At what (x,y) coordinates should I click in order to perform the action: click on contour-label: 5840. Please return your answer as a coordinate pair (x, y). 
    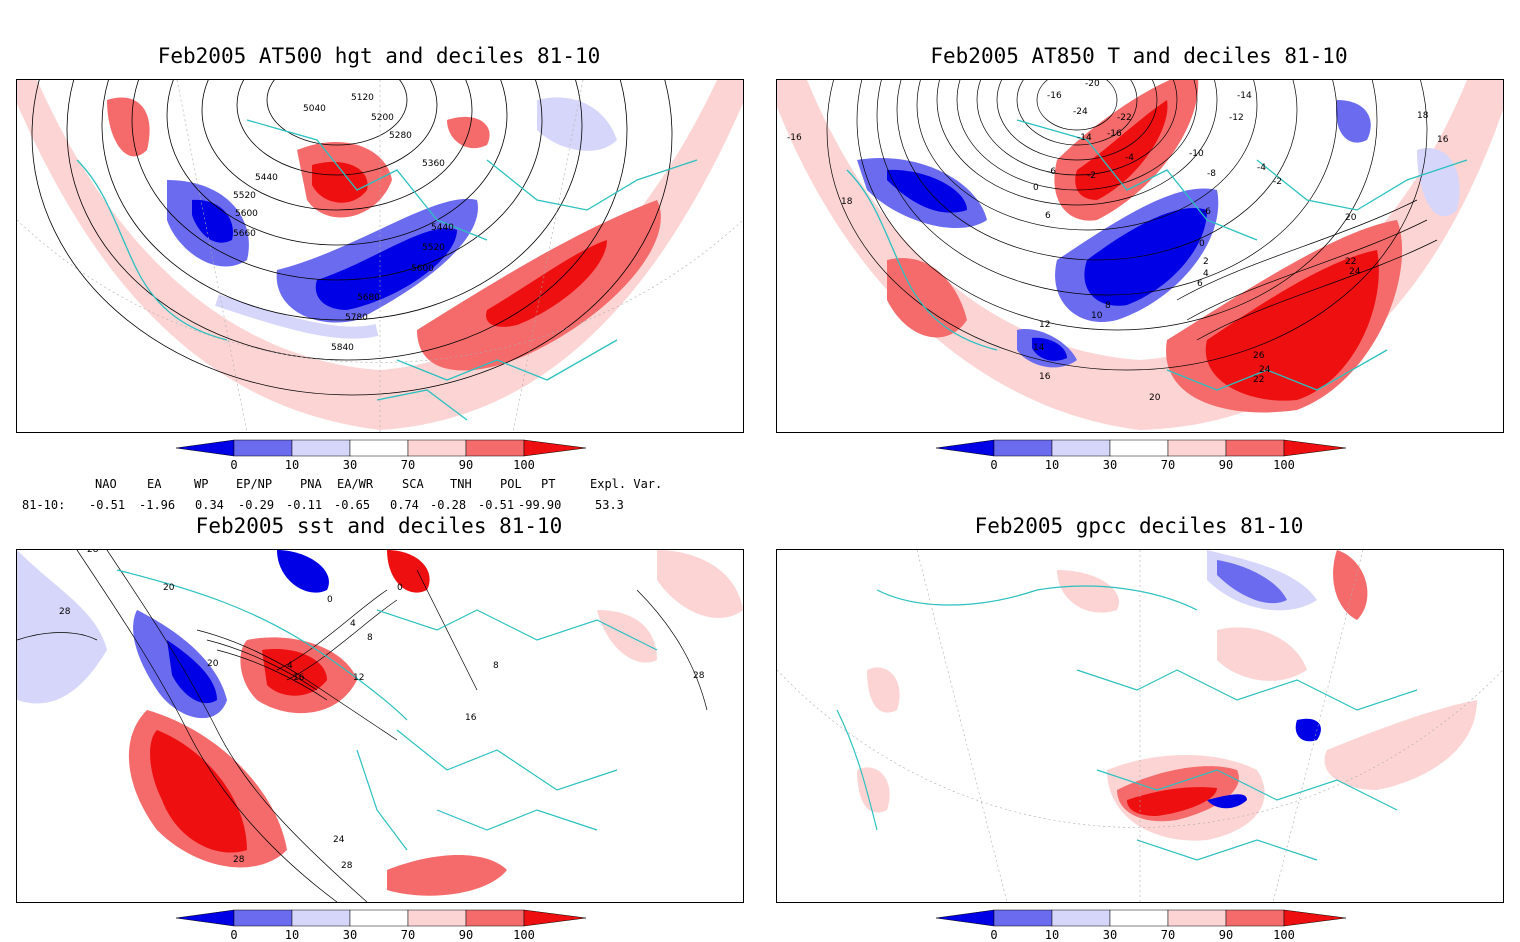
    Looking at the image, I should click on (342, 348).